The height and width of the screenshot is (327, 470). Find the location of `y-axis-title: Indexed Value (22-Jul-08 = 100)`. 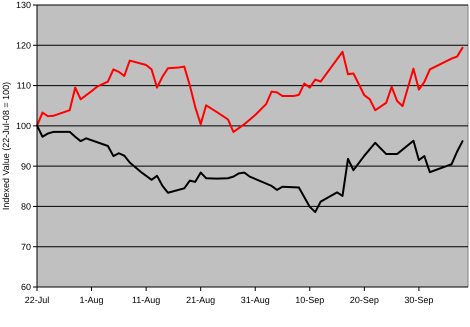

y-axis-title: Indexed Value (22-Jul-08 = 100) is located at coordinates (6, 146).